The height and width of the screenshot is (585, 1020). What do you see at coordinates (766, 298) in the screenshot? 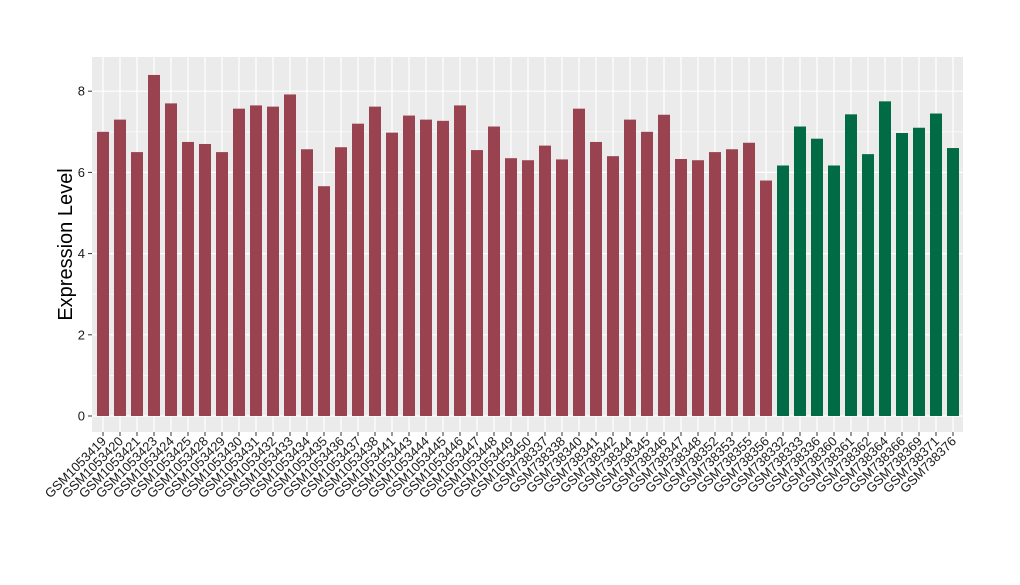
I see `bar-GSM738356` at bounding box center [766, 298].